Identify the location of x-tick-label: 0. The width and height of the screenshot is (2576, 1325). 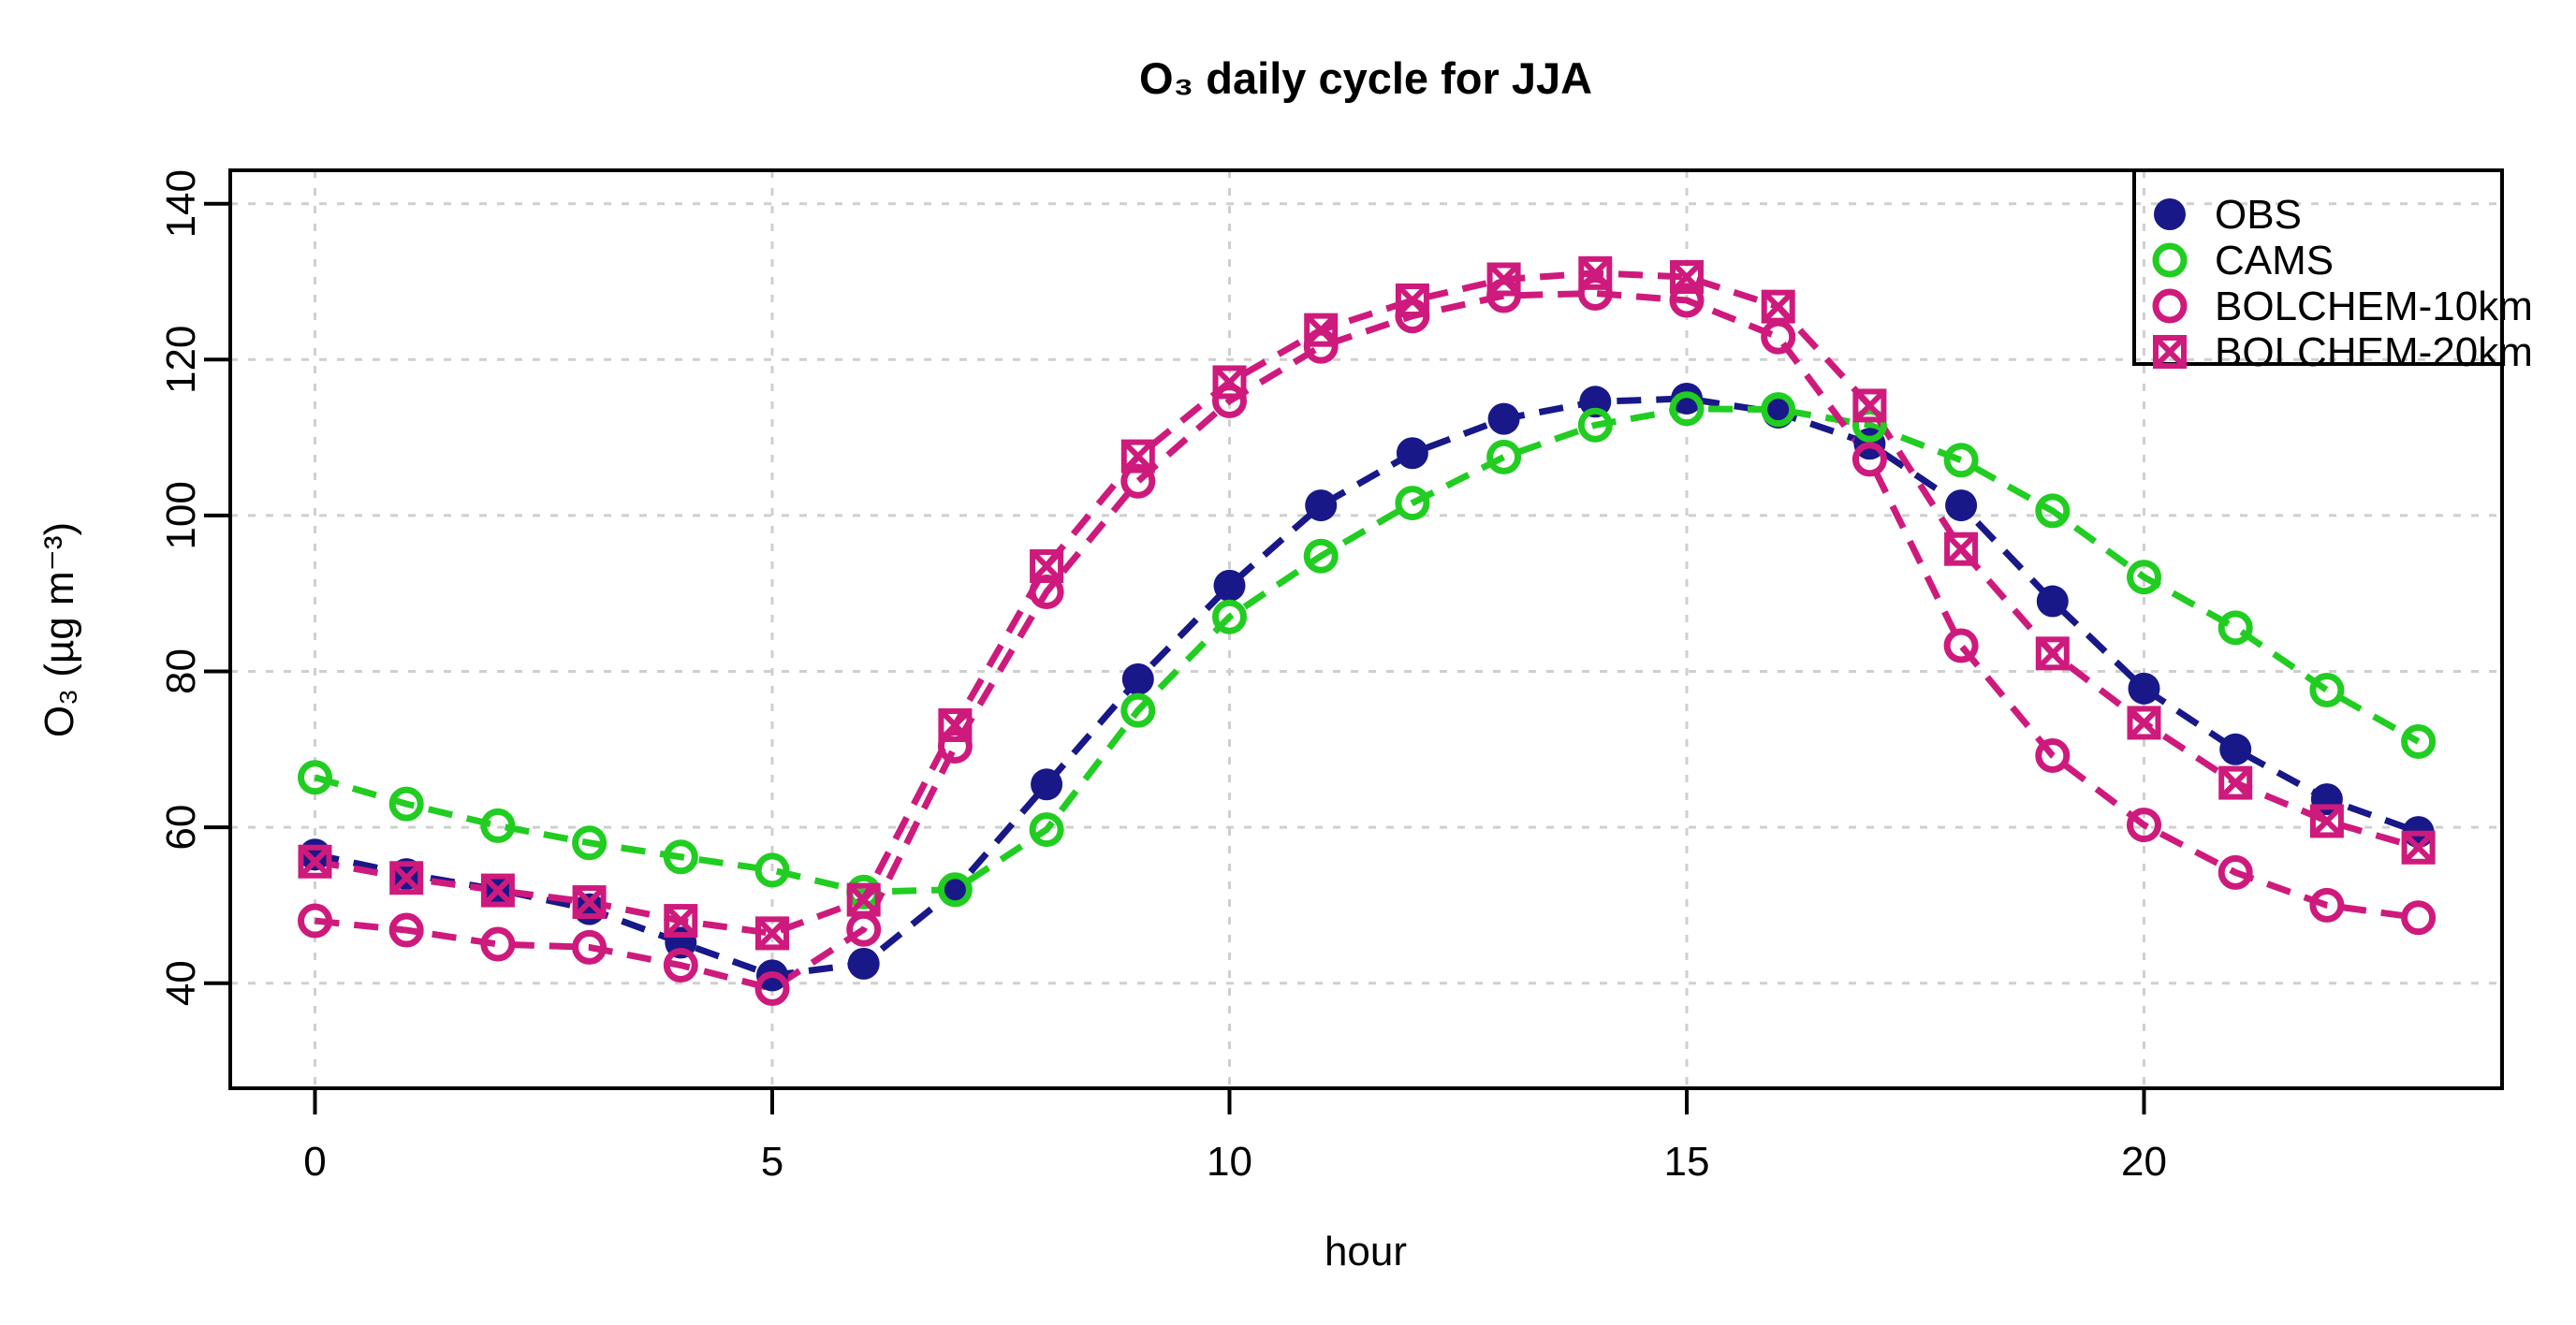
(314, 1162).